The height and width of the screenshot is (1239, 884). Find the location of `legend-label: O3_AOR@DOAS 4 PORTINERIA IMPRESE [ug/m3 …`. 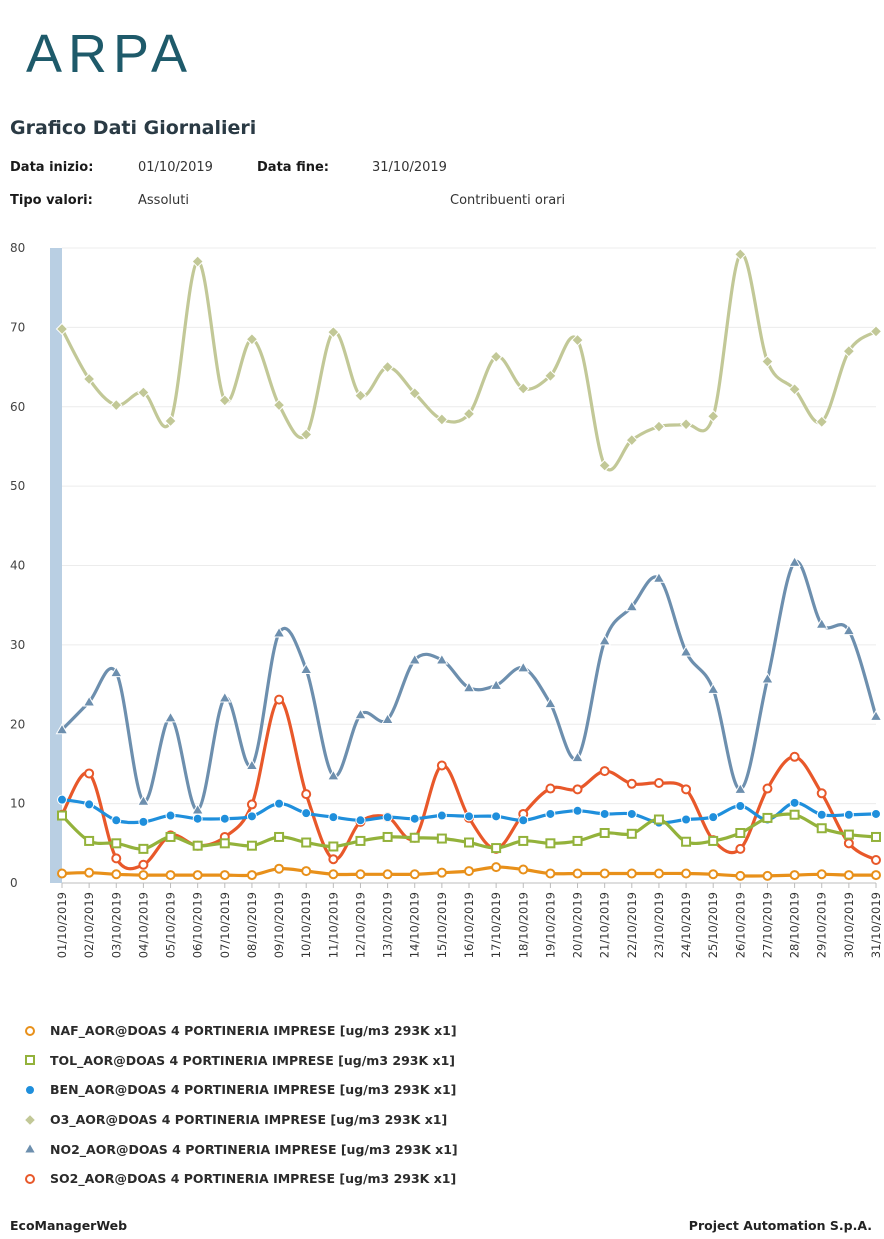

legend-label: O3_AOR@DOAS 4 PORTINERIA IMPRESE [ug/m3 … is located at coordinates (249, 1120).